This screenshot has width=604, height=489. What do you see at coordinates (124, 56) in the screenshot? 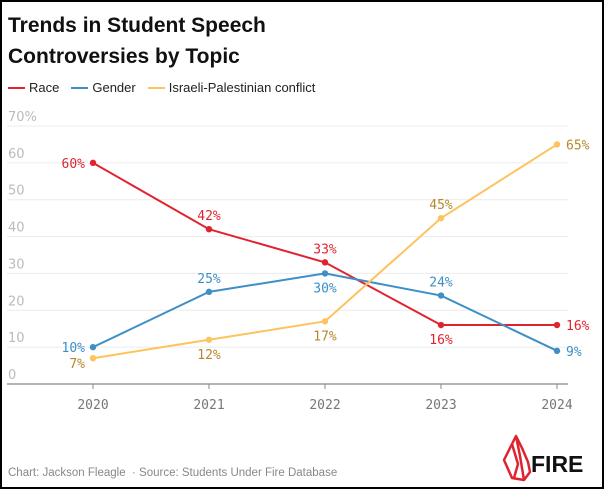
I see `title-line-2: Controversies by Topic` at bounding box center [124, 56].